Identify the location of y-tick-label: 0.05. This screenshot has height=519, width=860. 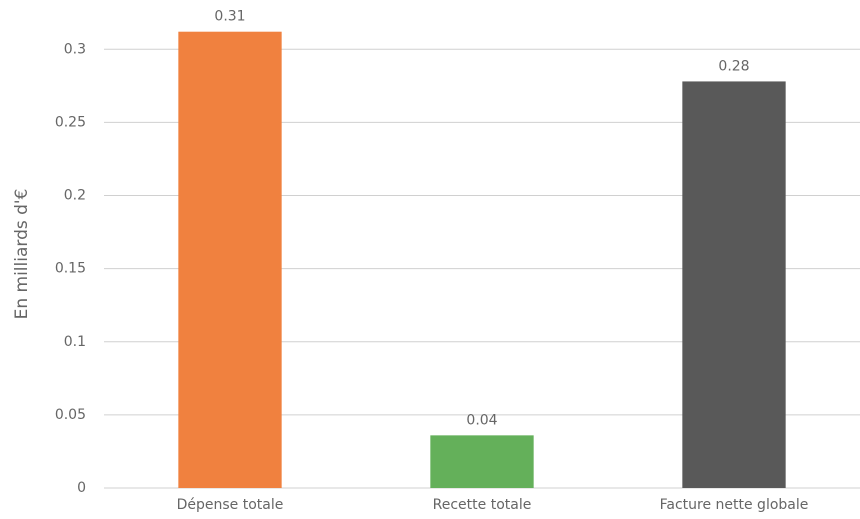
(70, 415).